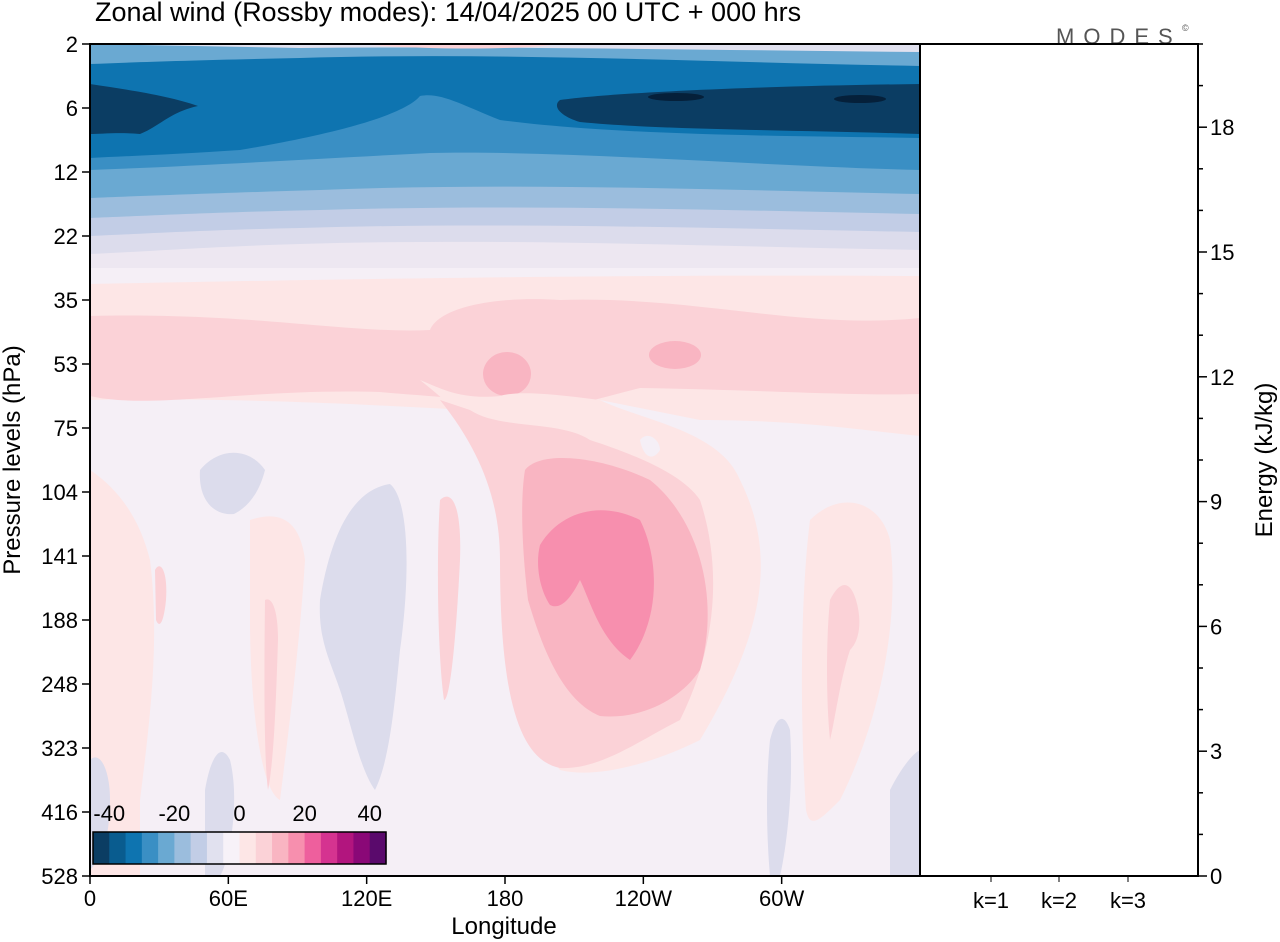 This screenshot has height=942, width=1280. What do you see at coordinates (59, 748) in the screenshot?
I see `y-tick-label: 323` at bounding box center [59, 748].